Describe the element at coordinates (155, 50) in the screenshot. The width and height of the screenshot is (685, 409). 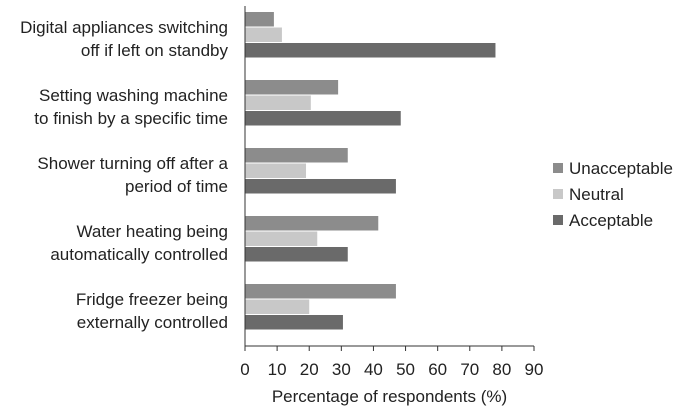
I see `category-label: off if left on standby` at that location.